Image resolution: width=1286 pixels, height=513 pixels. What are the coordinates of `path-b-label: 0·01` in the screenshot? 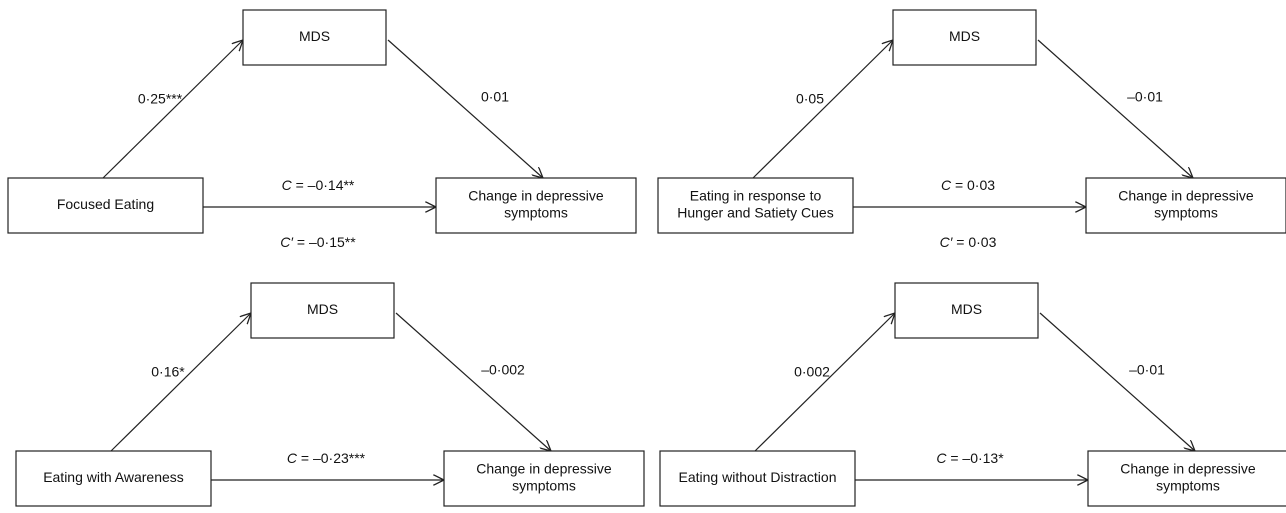 It's located at (495, 97).